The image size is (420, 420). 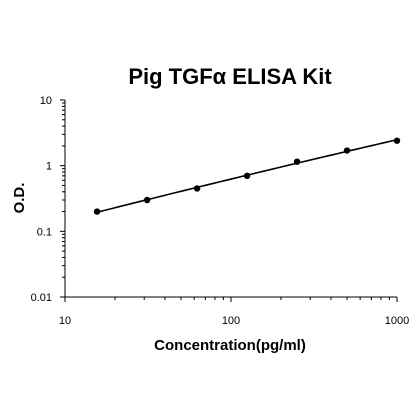 I want to click on x-tick-label: 1000, so click(x=397, y=321).